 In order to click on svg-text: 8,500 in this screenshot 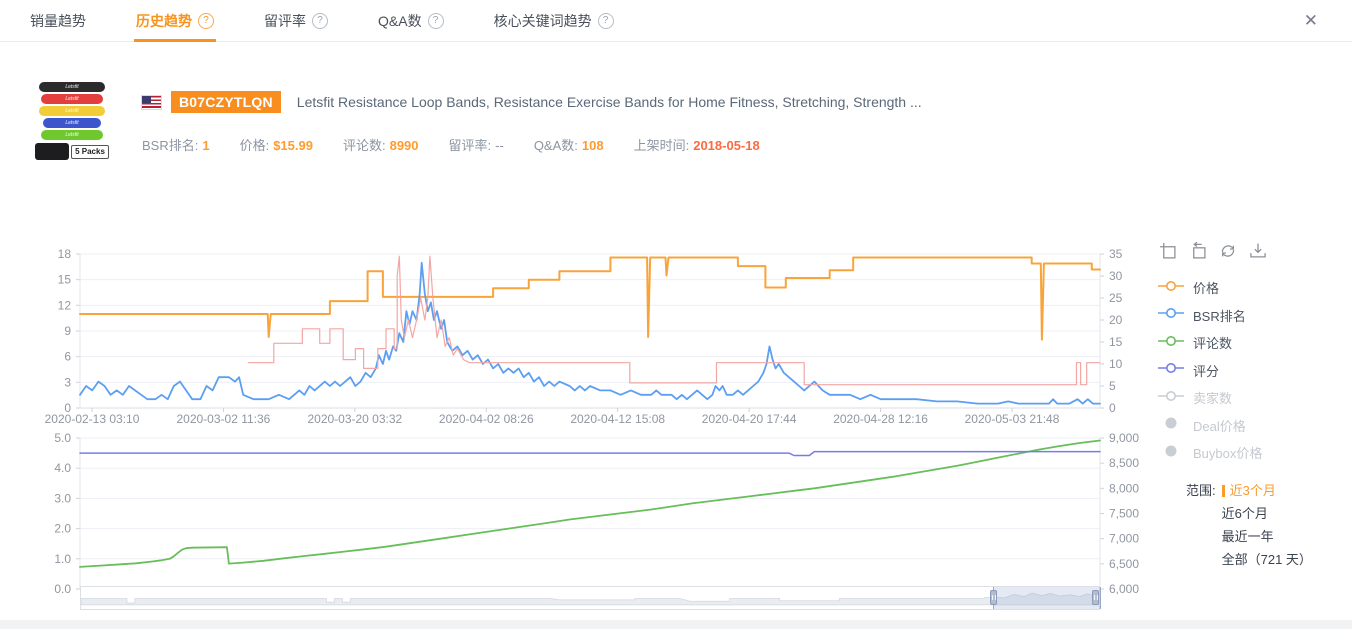, I will do `click(1124, 463)`.